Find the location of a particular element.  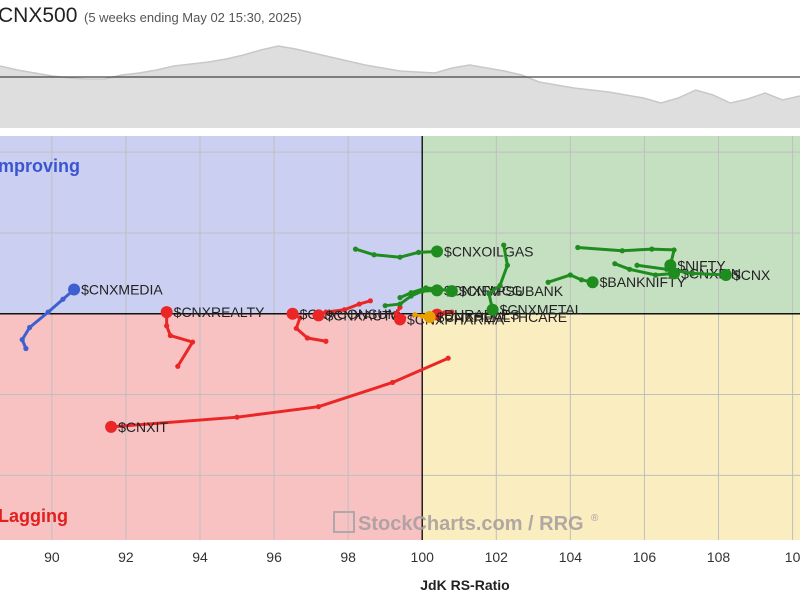

quadrant-label-improving: mproving is located at coordinates (40, 166).